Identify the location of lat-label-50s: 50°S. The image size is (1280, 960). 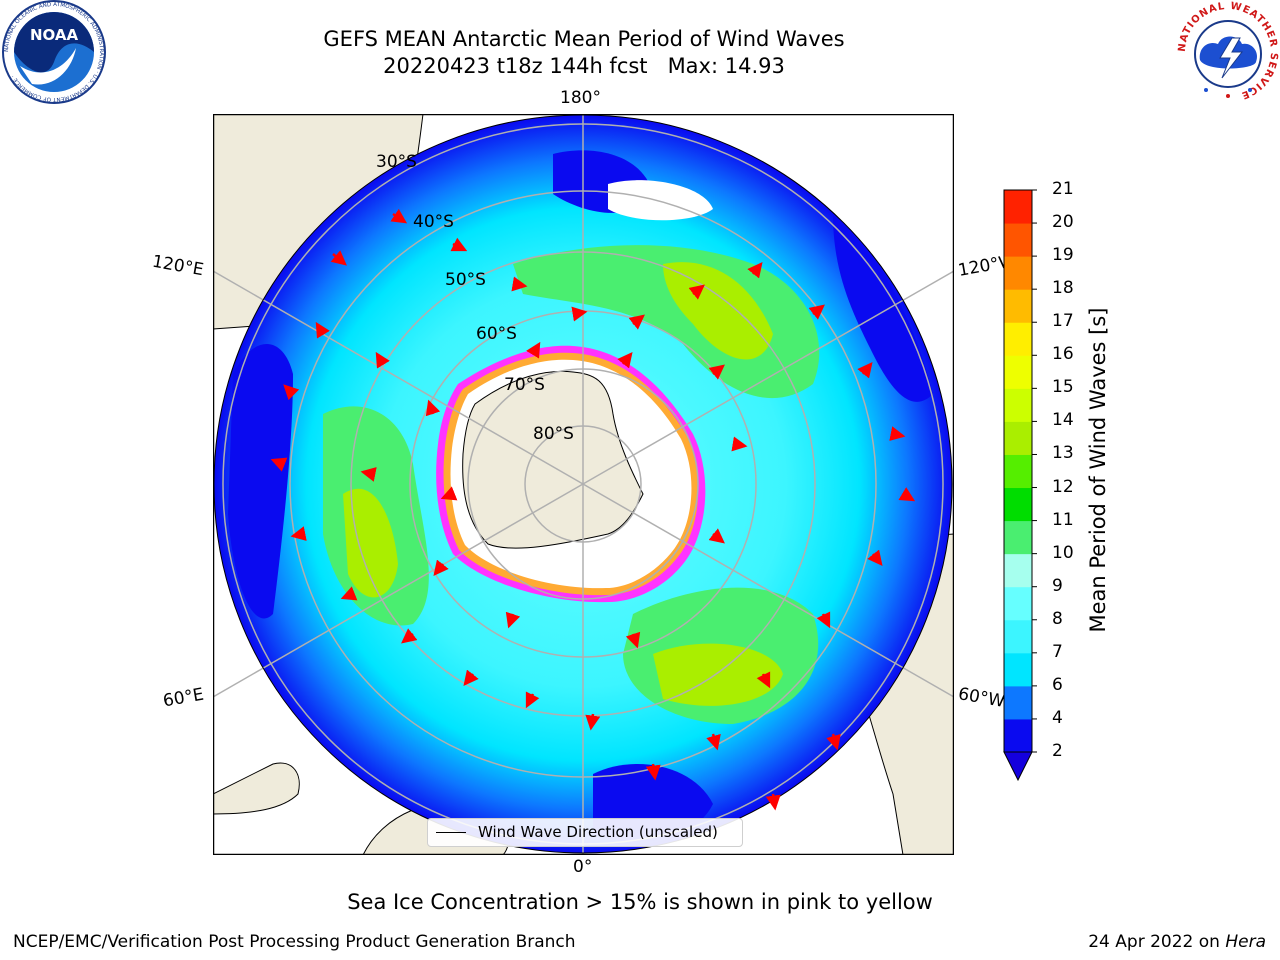
(465, 280).